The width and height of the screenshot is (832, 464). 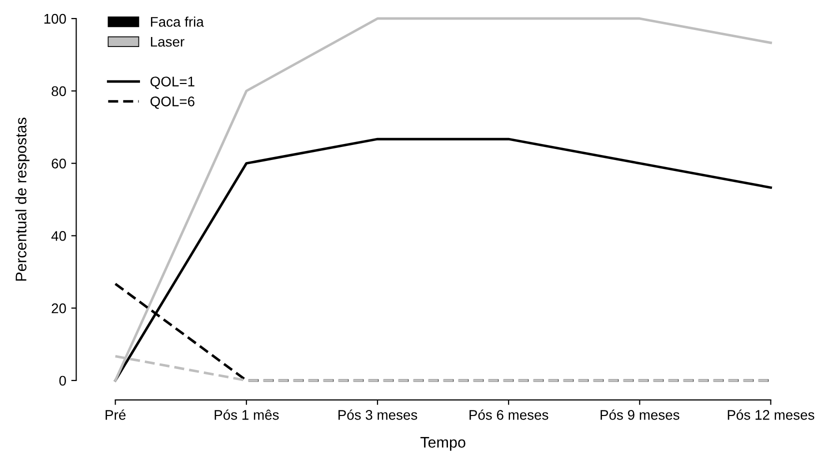 What do you see at coordinates (177, 21) in the screenshot?
I see `legend-label: Faca fria` at bounding box center [177, 21].